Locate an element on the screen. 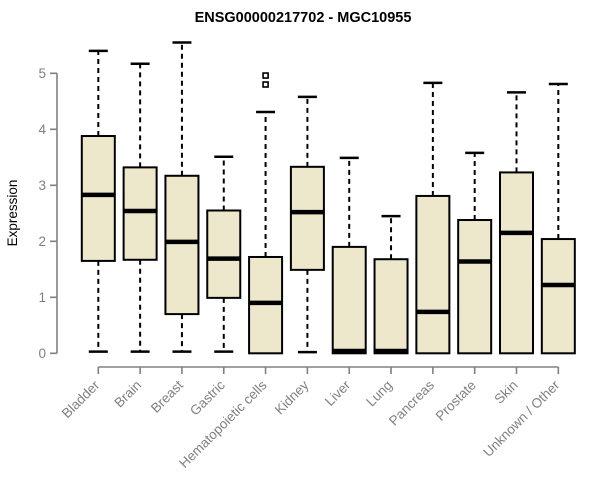 This screenshot has width=600, height=500. box-bladder is located at coordinates (98, 201).